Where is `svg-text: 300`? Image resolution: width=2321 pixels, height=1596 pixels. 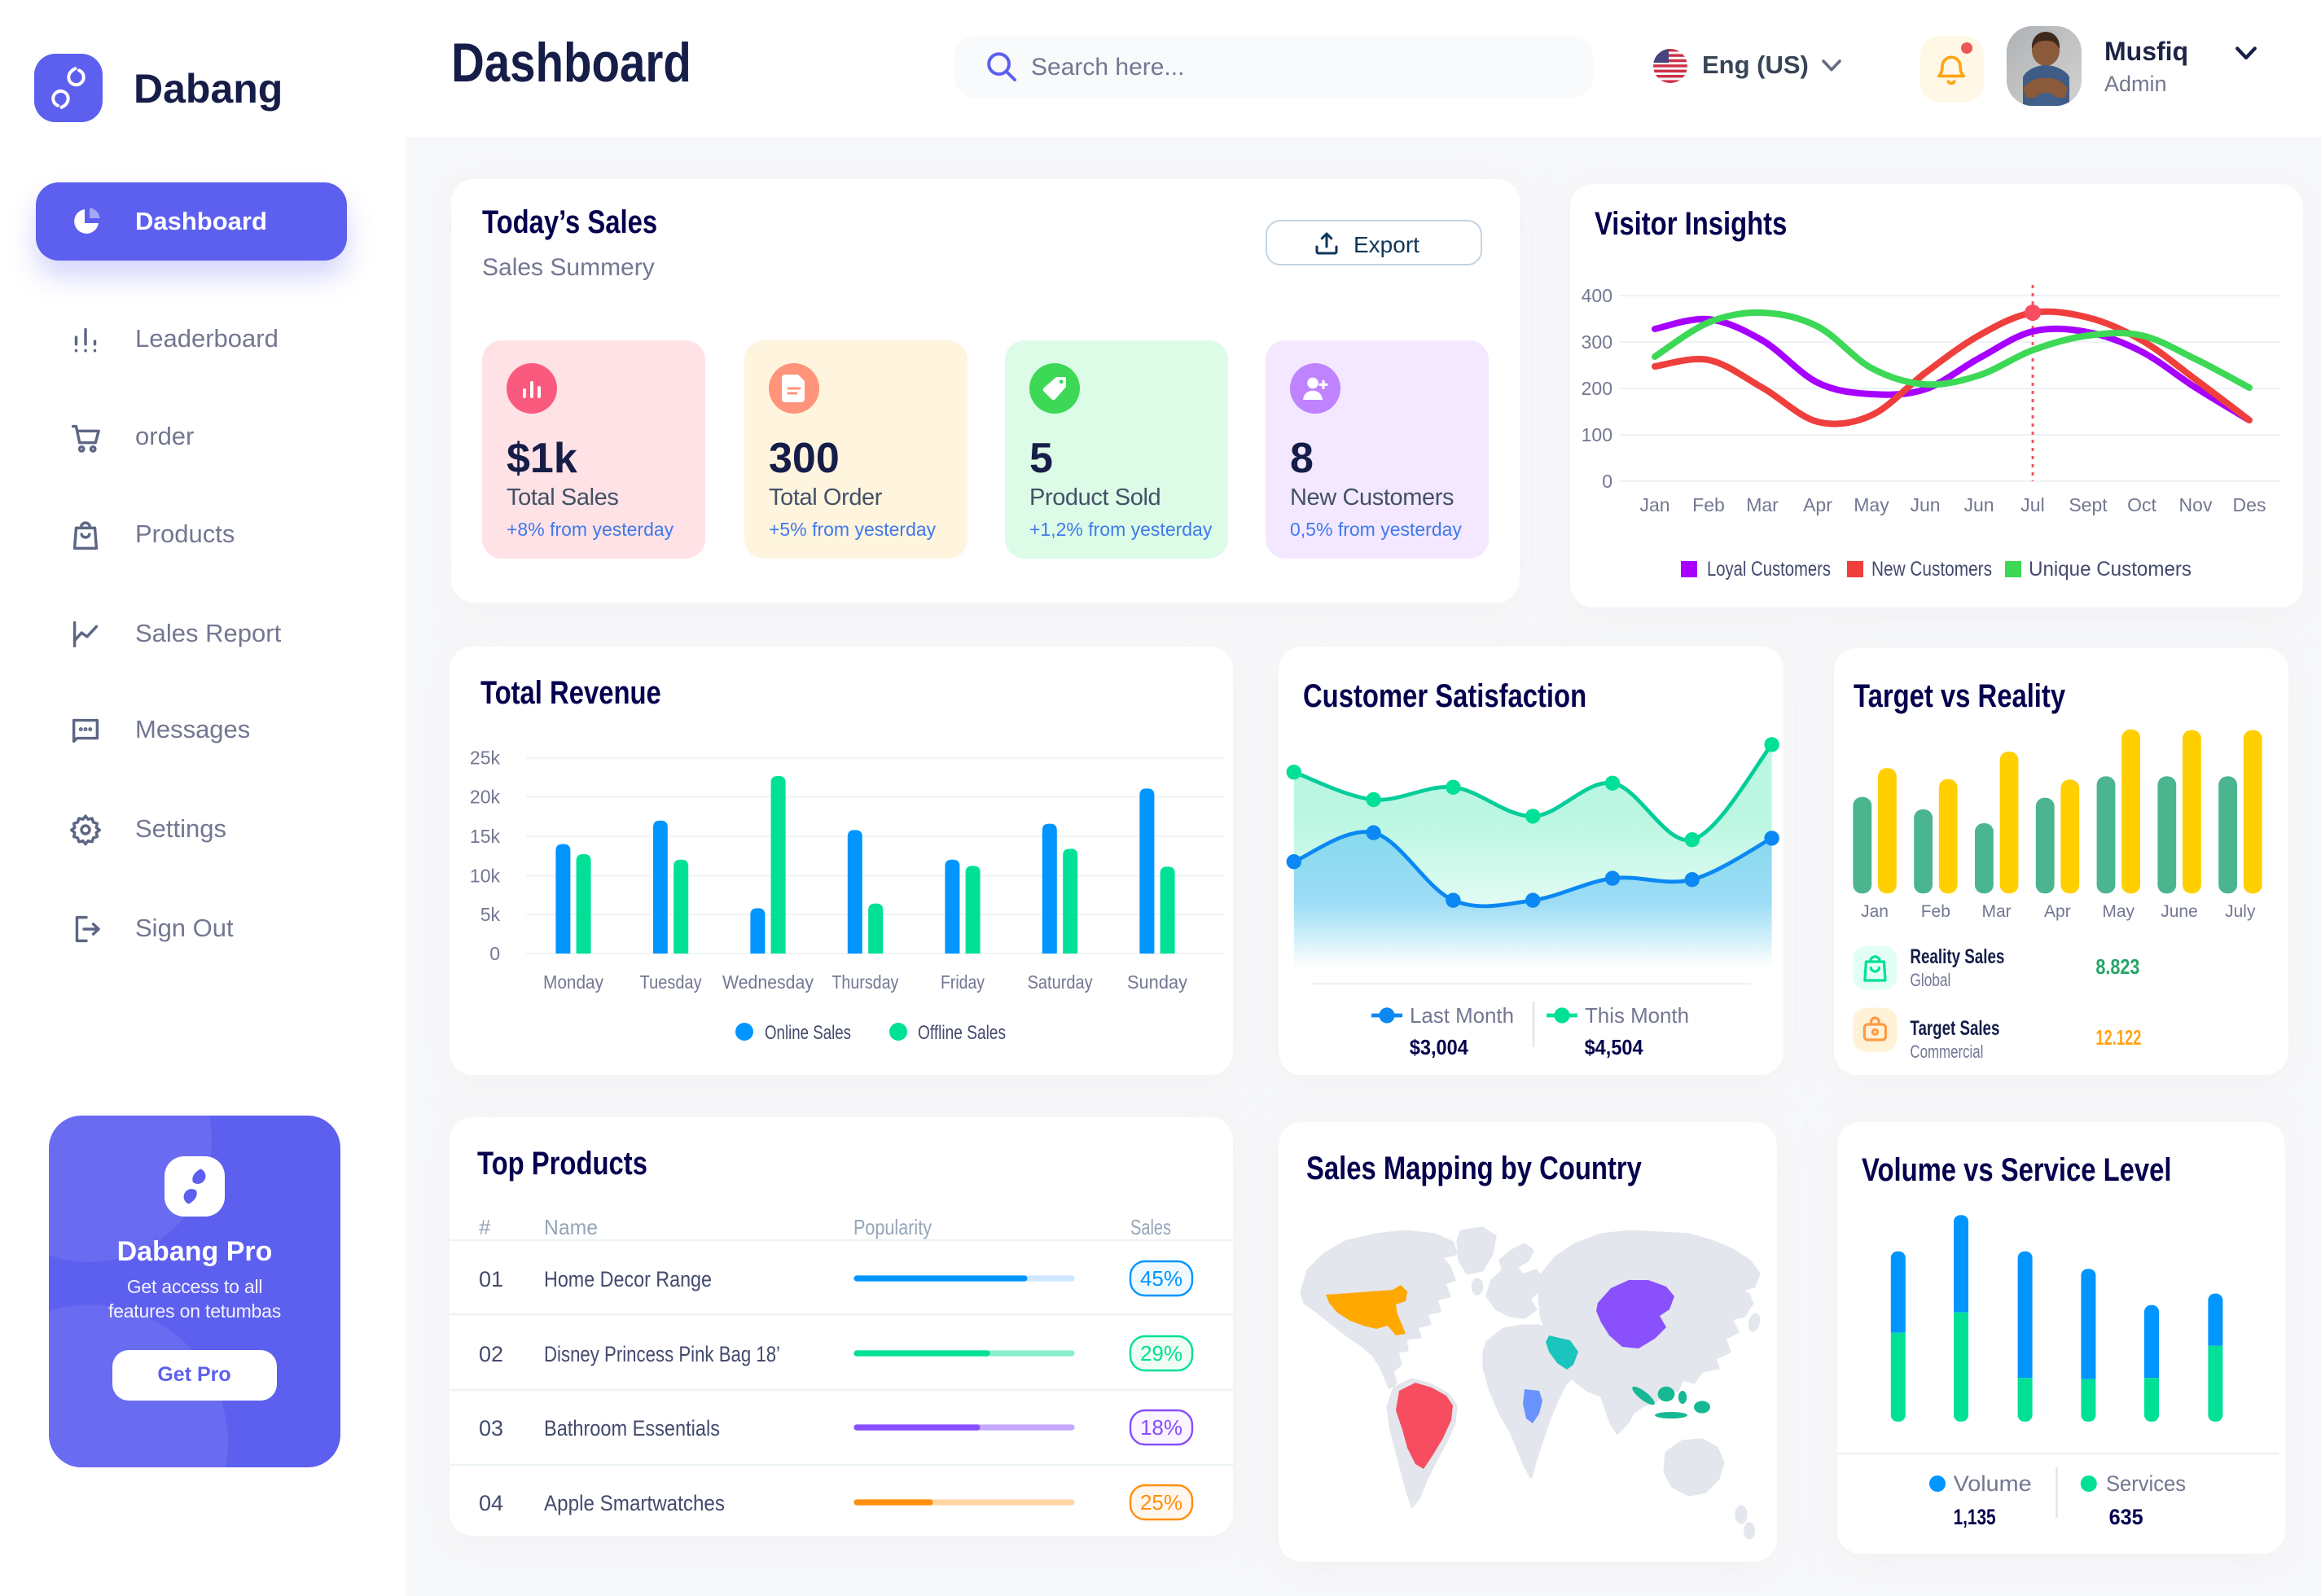 svg-text: 300 is located at coordinates (1597, 341).